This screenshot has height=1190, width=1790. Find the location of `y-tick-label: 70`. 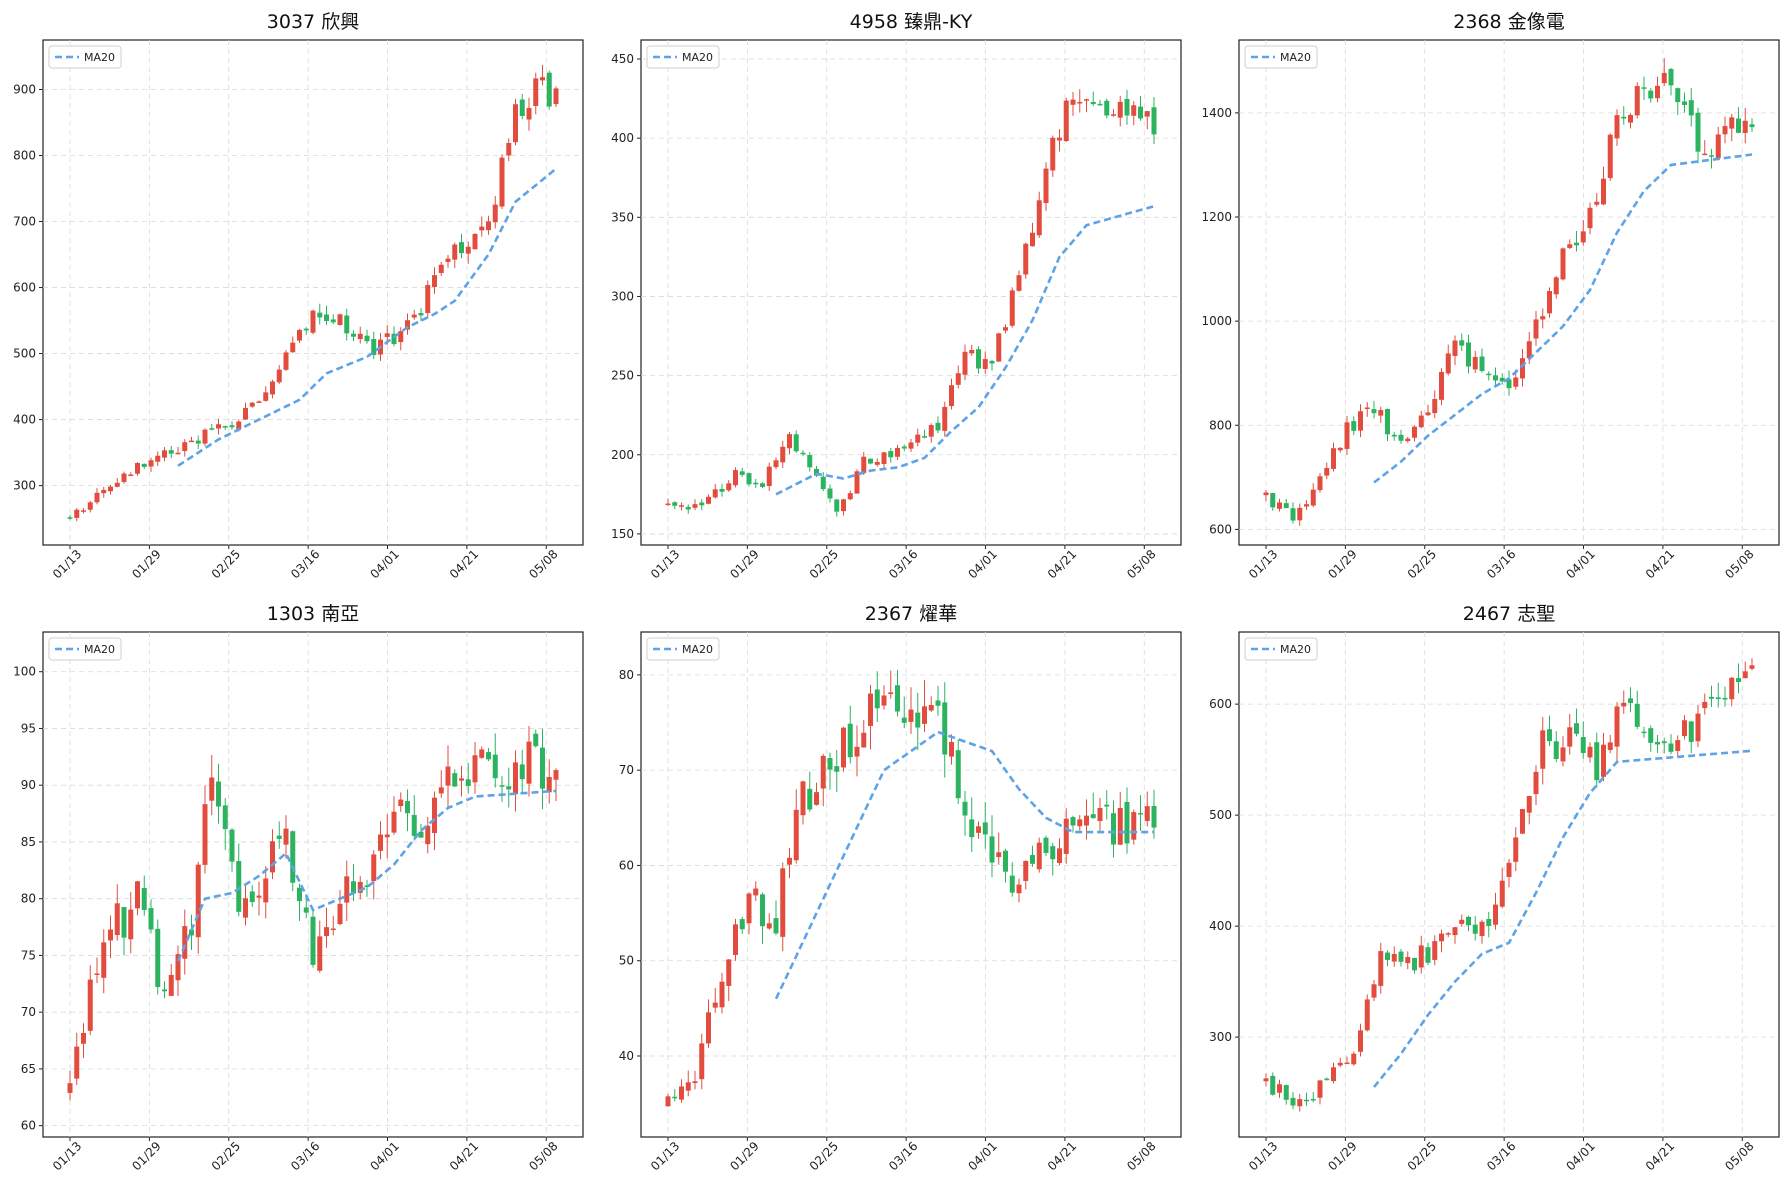

y-tick-label: 70 is located at coordinates (28, 1012).